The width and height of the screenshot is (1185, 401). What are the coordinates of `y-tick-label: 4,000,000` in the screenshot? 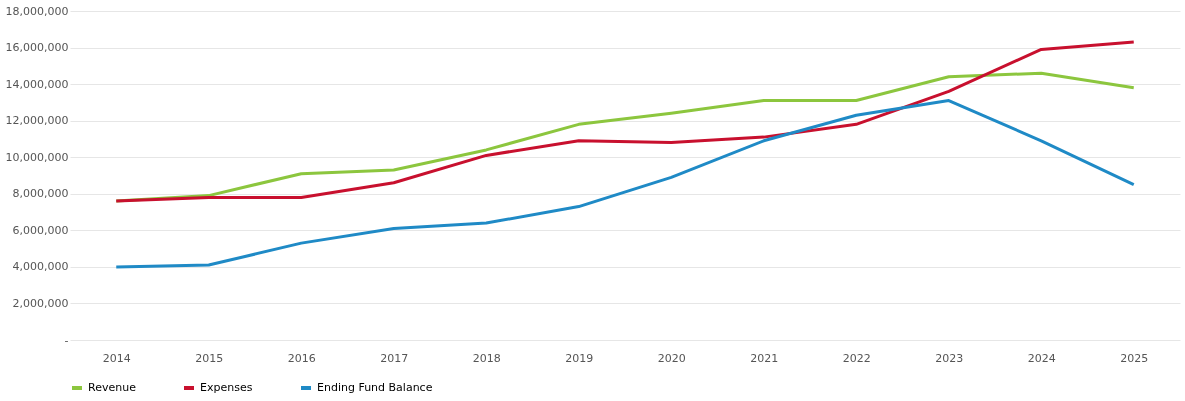 It's located at (40, 267).